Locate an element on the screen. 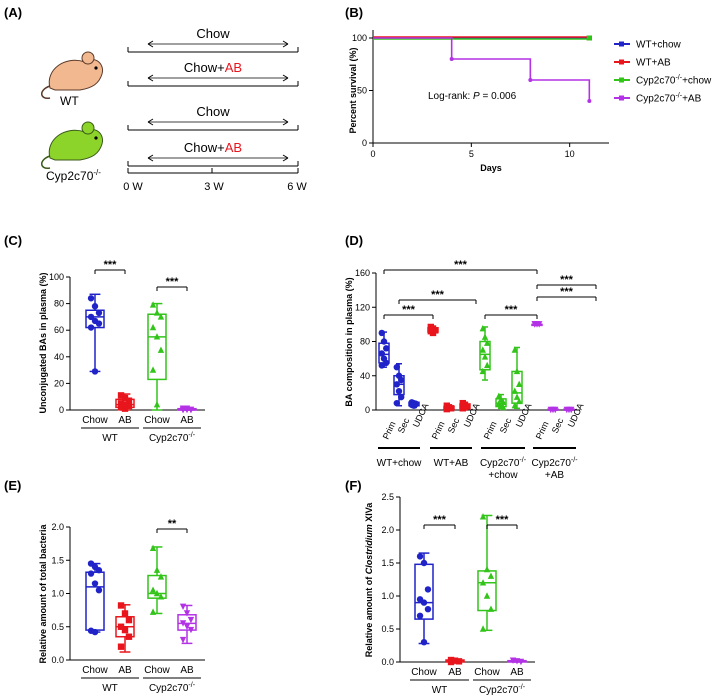 The width and height of the screenshot is (720, 700). y-tick-label: 2.5 is located at coordinates (387, 497).